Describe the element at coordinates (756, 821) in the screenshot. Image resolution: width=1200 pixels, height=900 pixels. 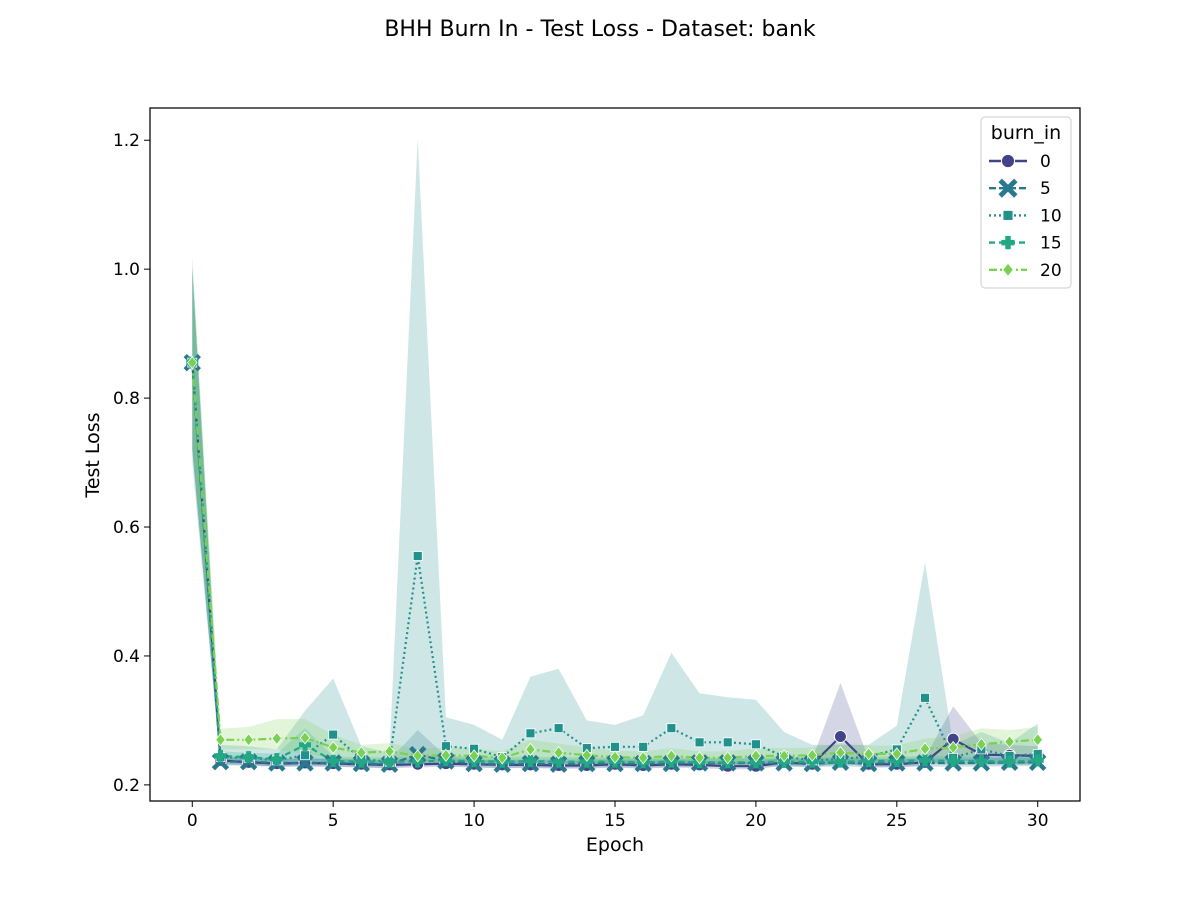
I see `x-tick-label: 20` at that location.